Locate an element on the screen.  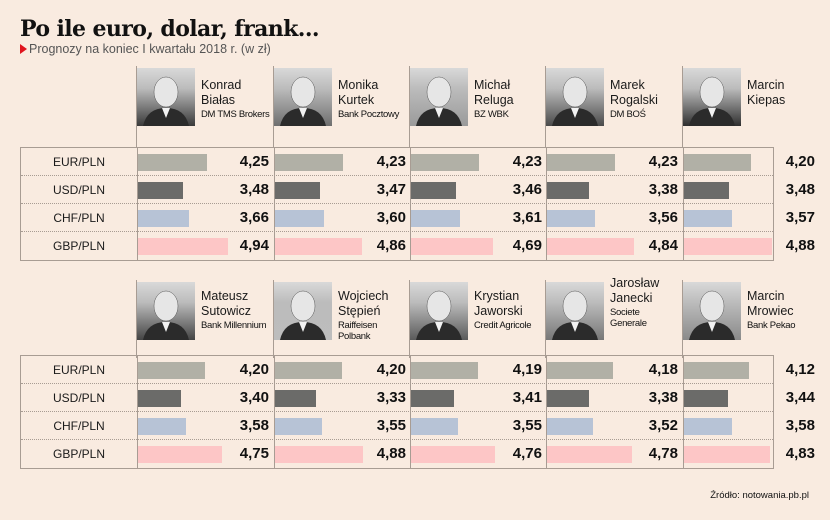
analyst-institution: BZ WBK is located at coordinates (491, 114).